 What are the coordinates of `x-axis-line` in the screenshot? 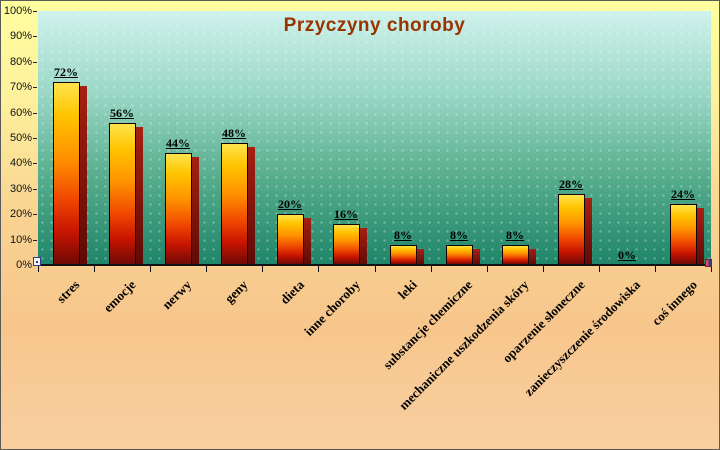 It's located at (374, 265).